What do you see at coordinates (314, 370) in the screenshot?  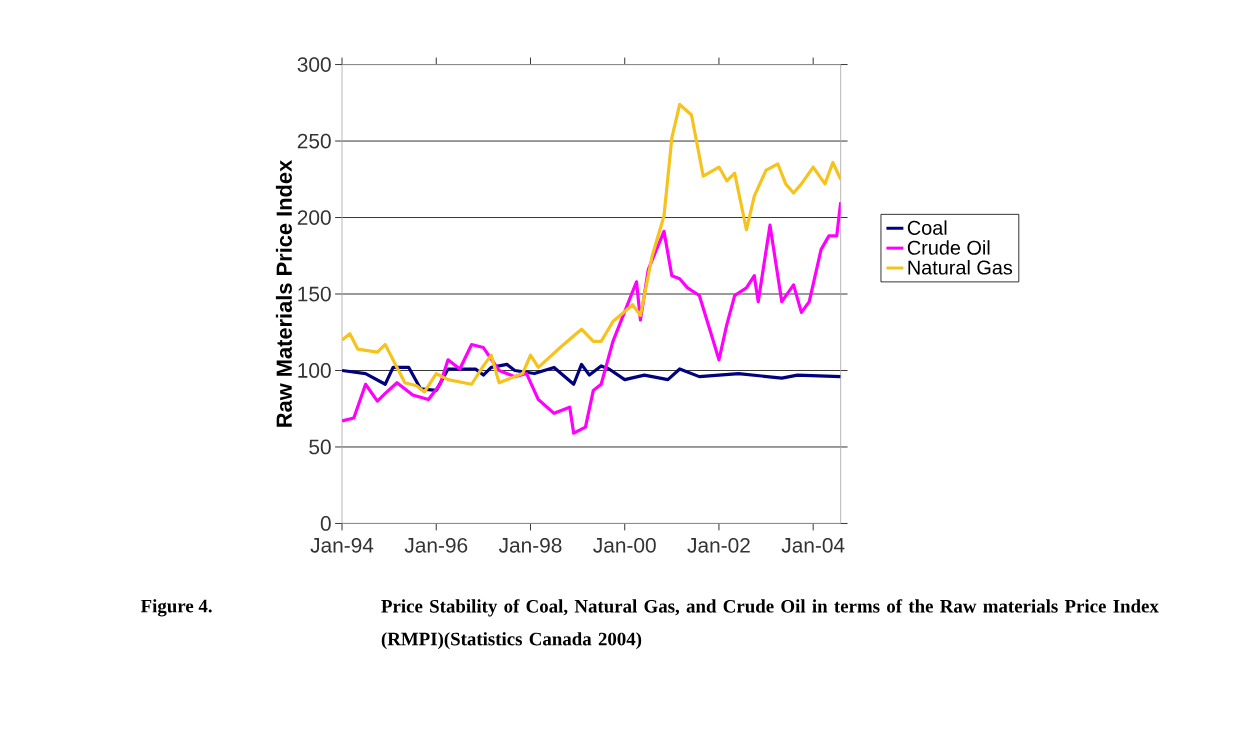 I see `y-tick-label: 100` at bounding box center [314, 370].